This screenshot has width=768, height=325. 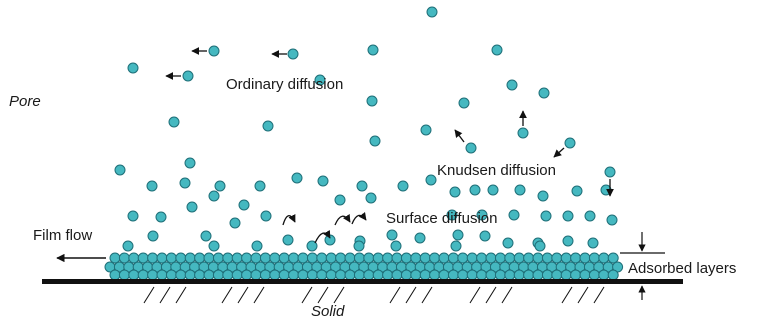 I want to click on solid-wall, so click(x=362, y=281).